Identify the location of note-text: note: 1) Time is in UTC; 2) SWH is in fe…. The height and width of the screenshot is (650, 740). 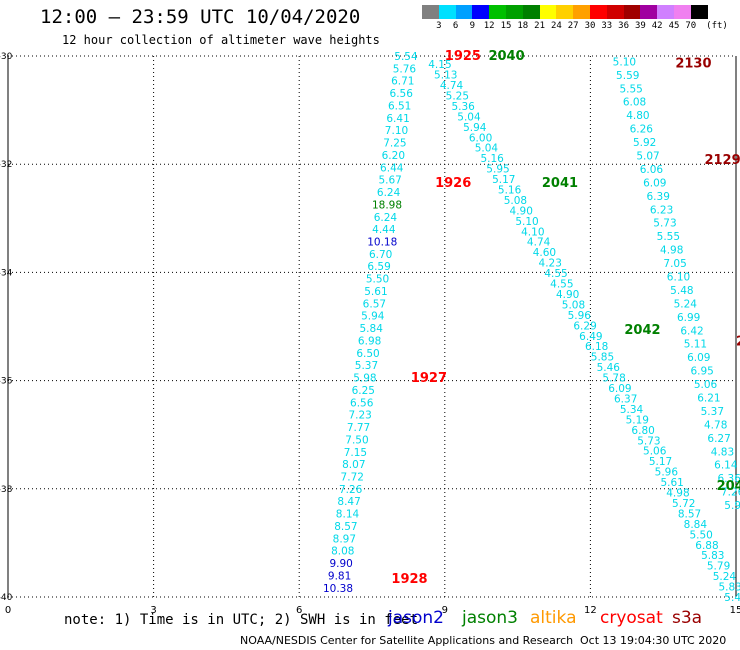
(241, 620).